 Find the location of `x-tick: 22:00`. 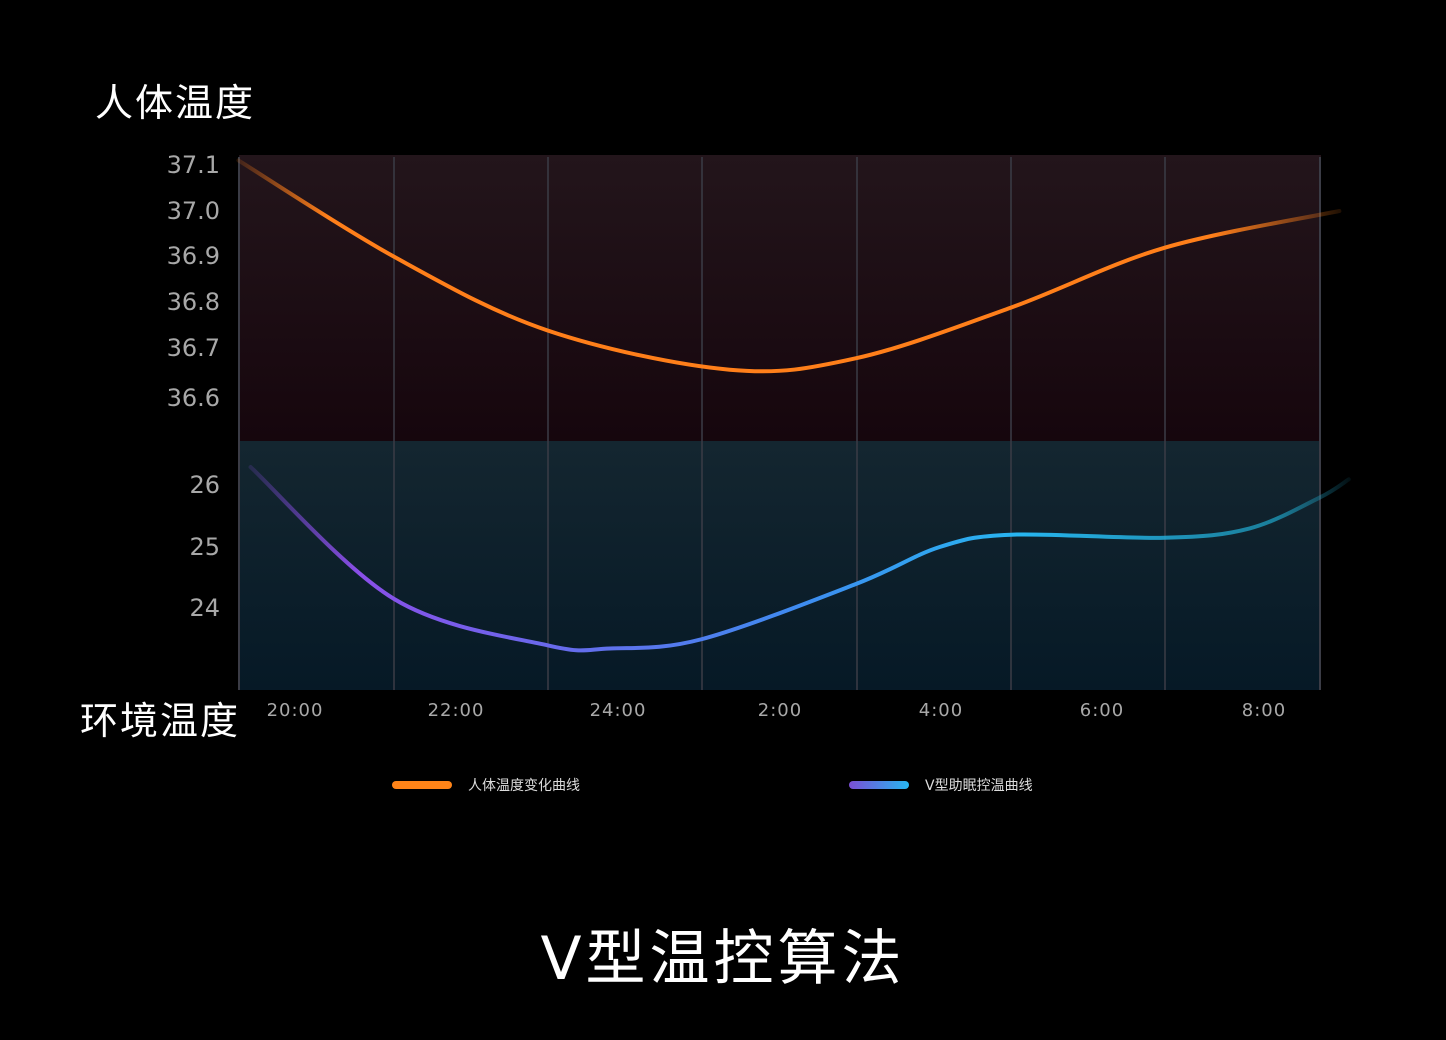

x-tick: 22:00 is located at coordinates (456, 710).